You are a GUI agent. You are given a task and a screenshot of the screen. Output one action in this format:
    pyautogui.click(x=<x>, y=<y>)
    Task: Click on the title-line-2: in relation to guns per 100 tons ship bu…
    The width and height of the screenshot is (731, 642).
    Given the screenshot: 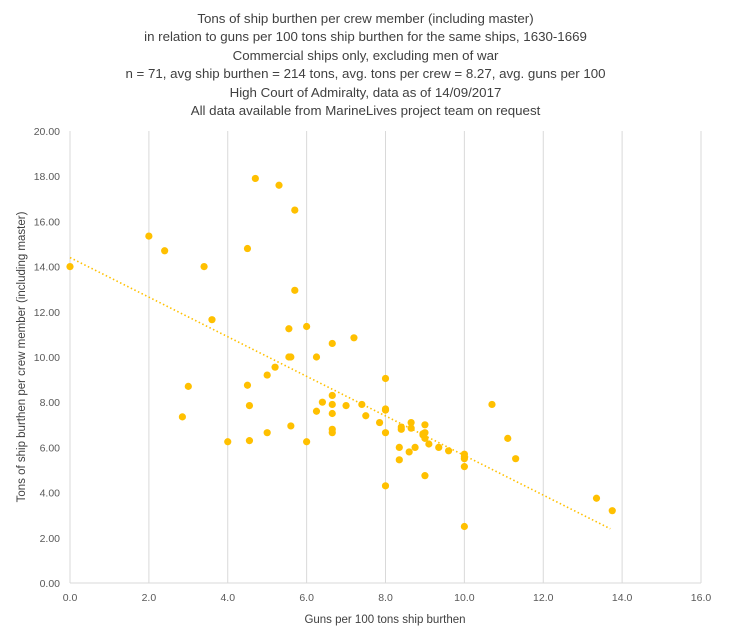 What is the action you would take?
    pyautogui.click(x=365, y=37)
    